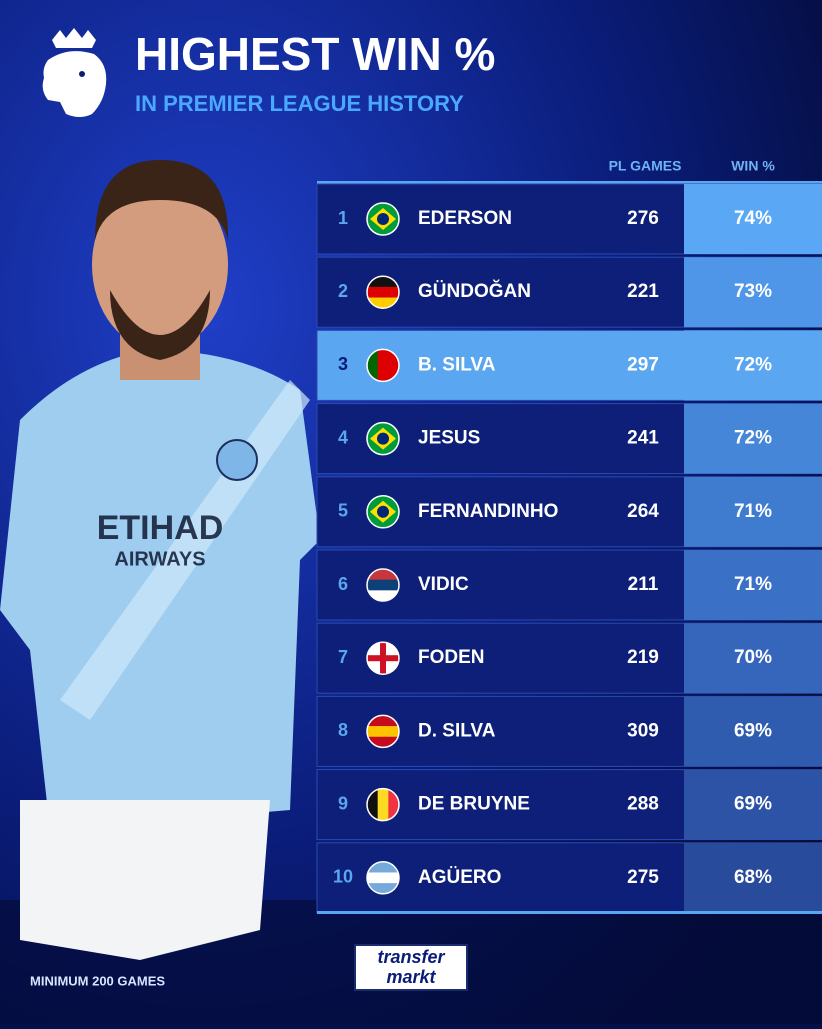 Image resolution: width=822 pixels, height=1029 pixels. What do you see at coordinates (643, 218) in the screenshot?
I see `games: 276` at bounding box center [643, 218].